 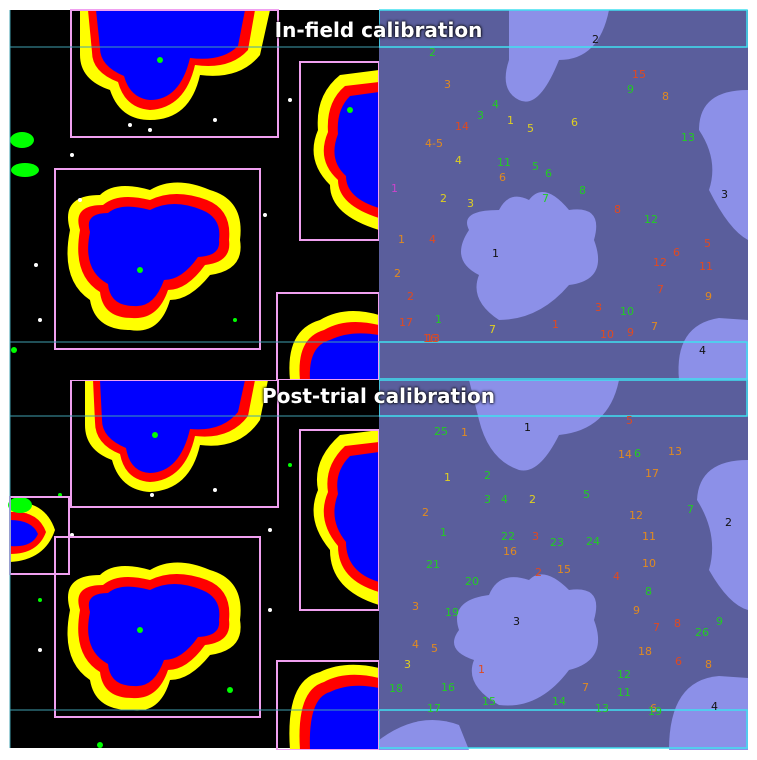 I want to click on photo-number-label: 20, so click(x=472, y=581).